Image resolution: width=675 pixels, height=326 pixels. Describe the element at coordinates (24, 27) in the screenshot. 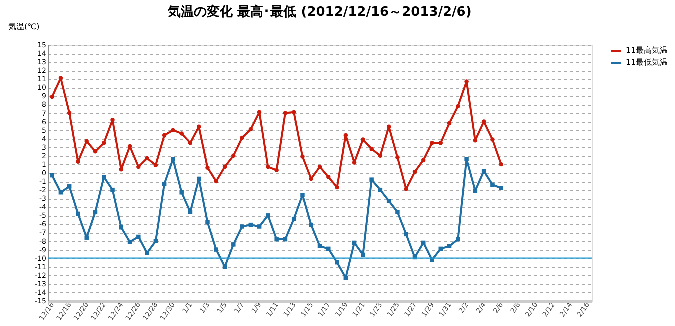

I see `y-axis-title: 気温(℃)` at that location.